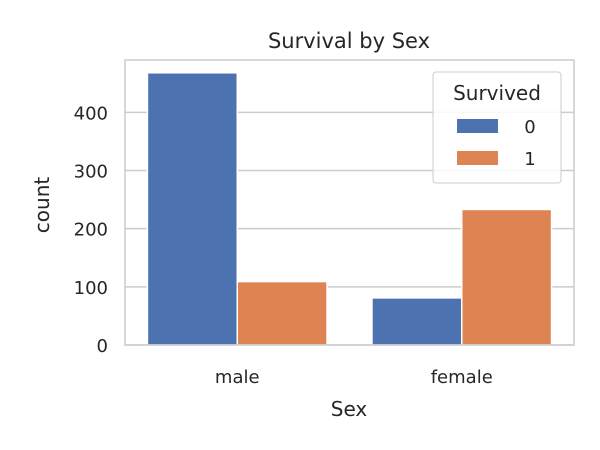  I want to click on x-tick-label: male, so click(237, 377).